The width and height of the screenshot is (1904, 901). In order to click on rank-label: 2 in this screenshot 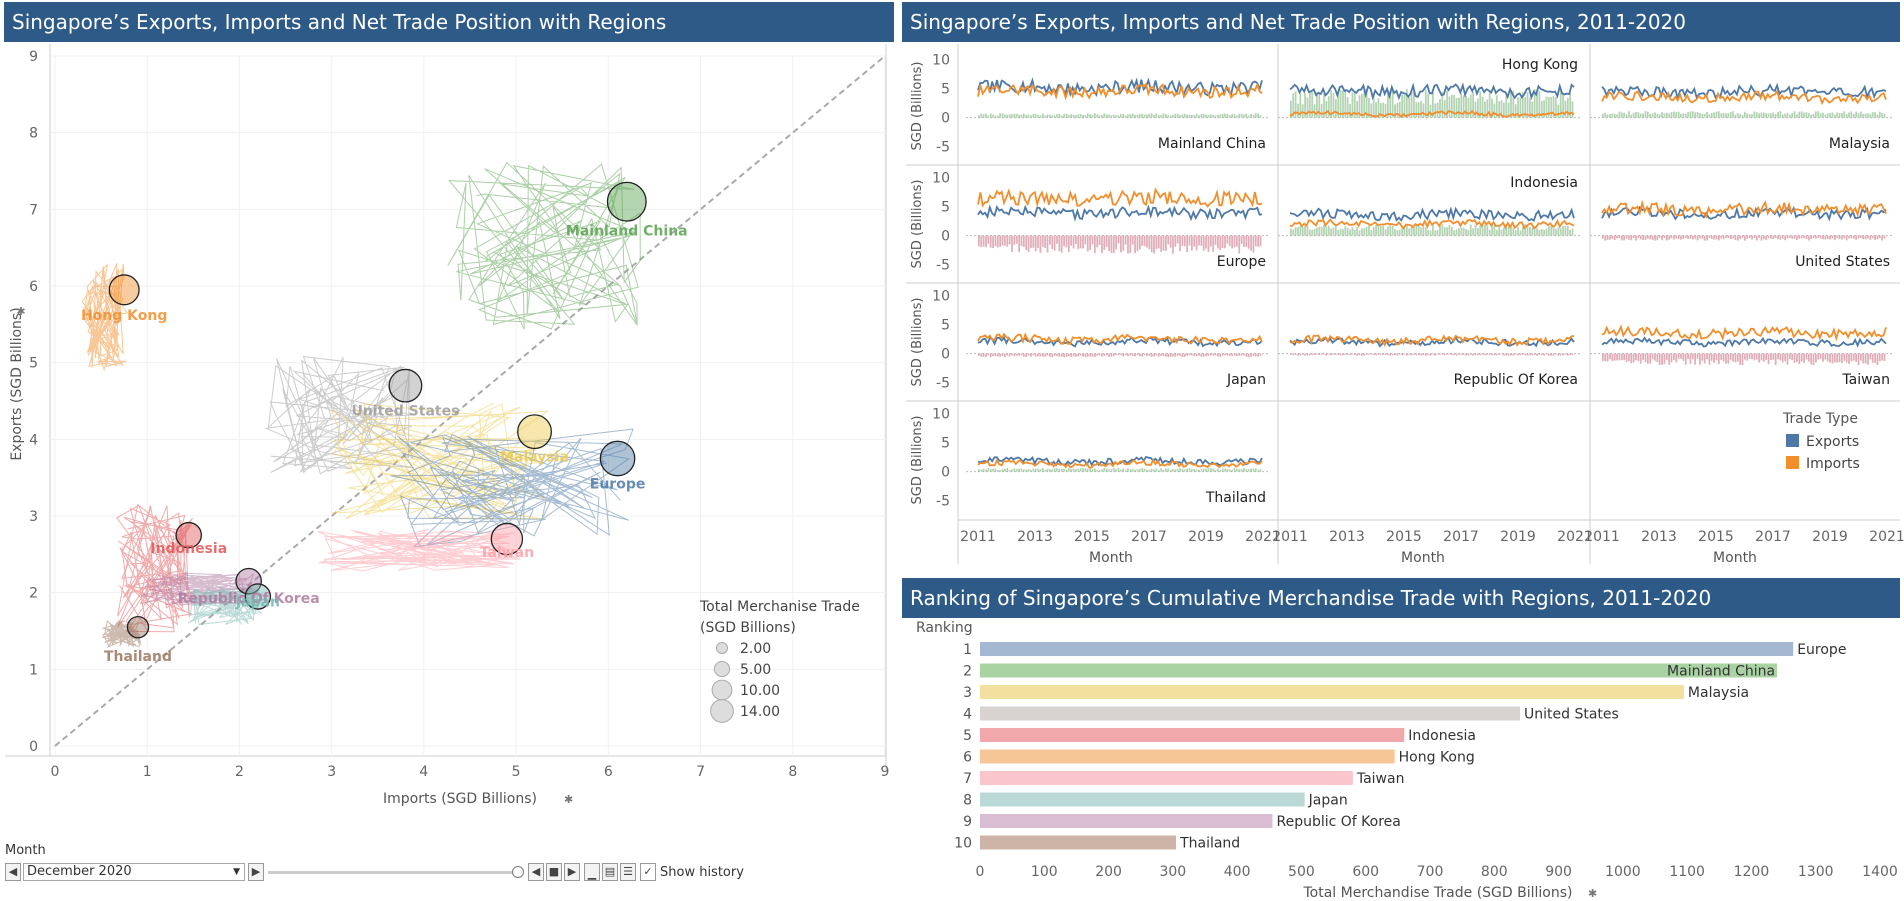, I will do `click(967, 672)`.